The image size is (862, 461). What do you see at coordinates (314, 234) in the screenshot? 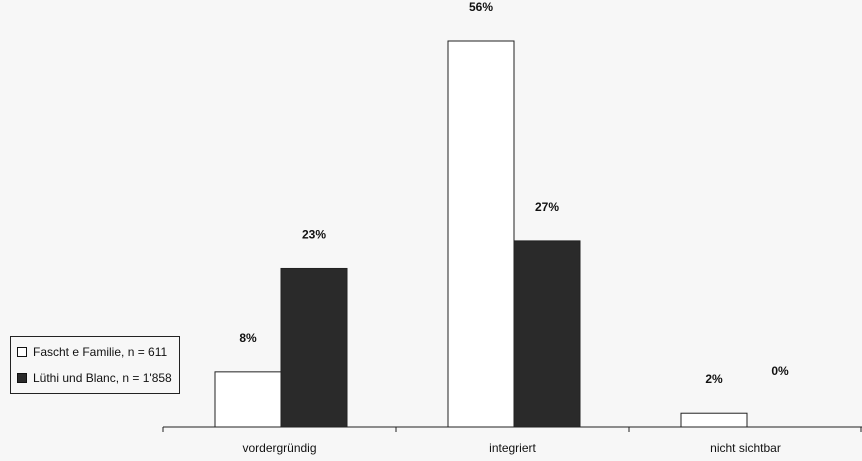
I see `data-label-series-2-0: 23%` at bounding box center [314, 234].